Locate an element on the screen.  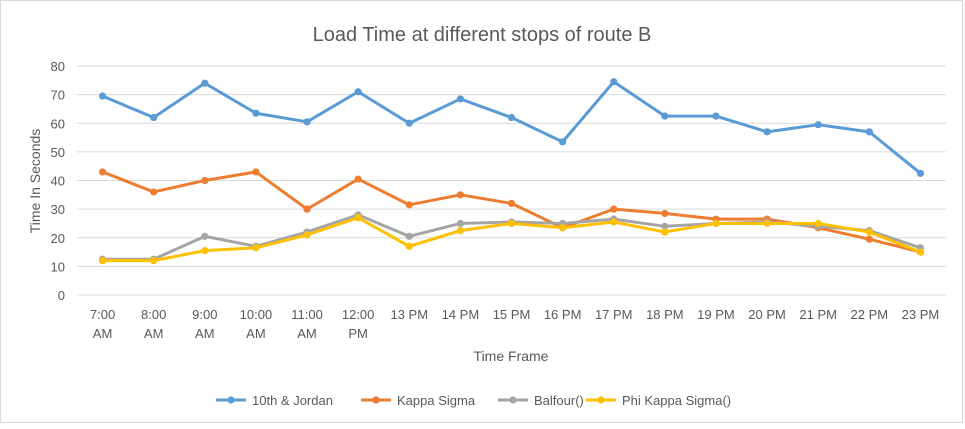
x-tick-label: 7:00 AM is located at coordinates (102, 324).